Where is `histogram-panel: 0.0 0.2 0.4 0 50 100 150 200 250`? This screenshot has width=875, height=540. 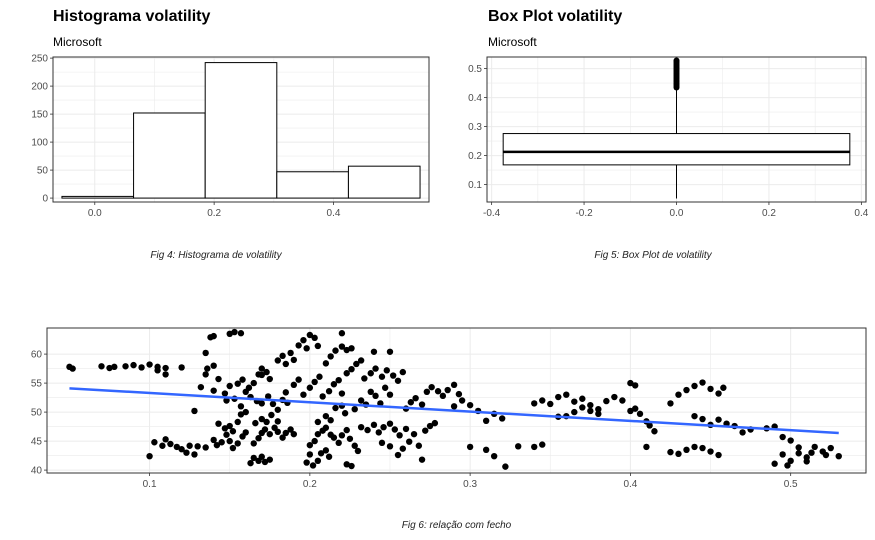 histogram-panel: 0.0 0.2 0.4 0 50 100 150 200 250 is located at coordinates (230, 136).